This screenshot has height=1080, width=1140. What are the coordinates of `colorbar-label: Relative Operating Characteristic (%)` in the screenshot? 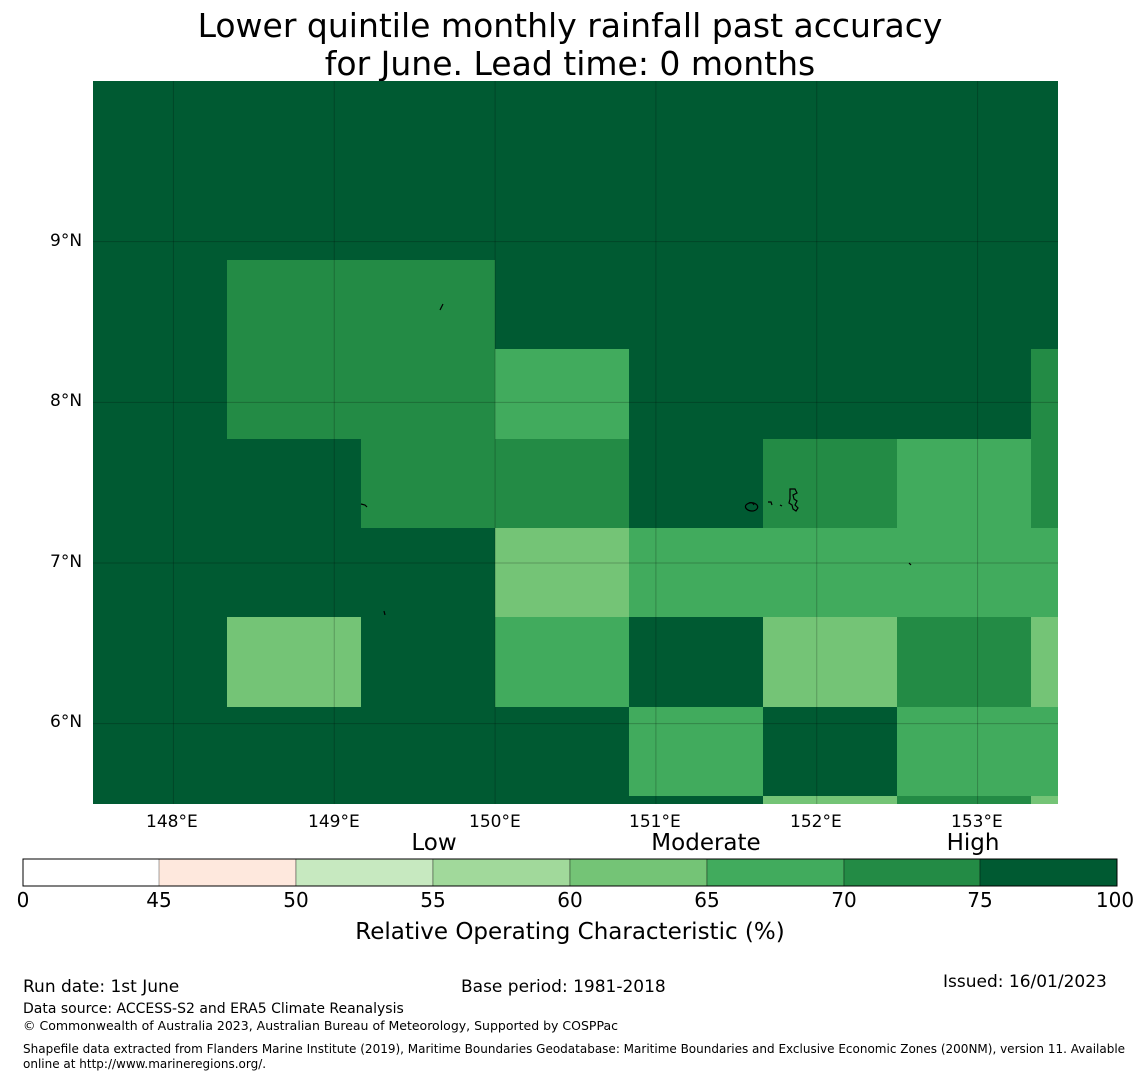 It's located at (570, 932).